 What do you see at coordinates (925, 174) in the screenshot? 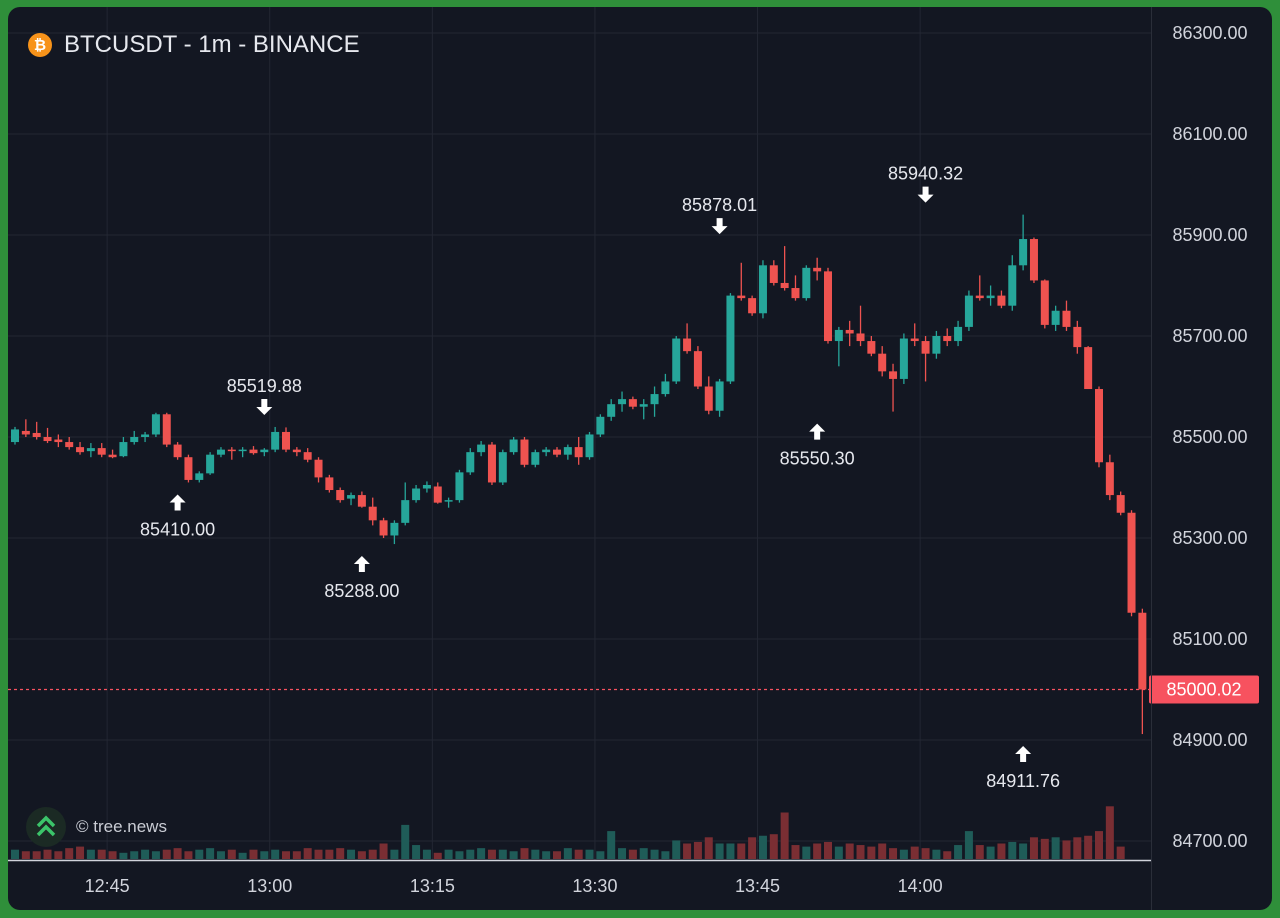
I see `annotation-label: 85940.32` at bounding box center [925, 174].